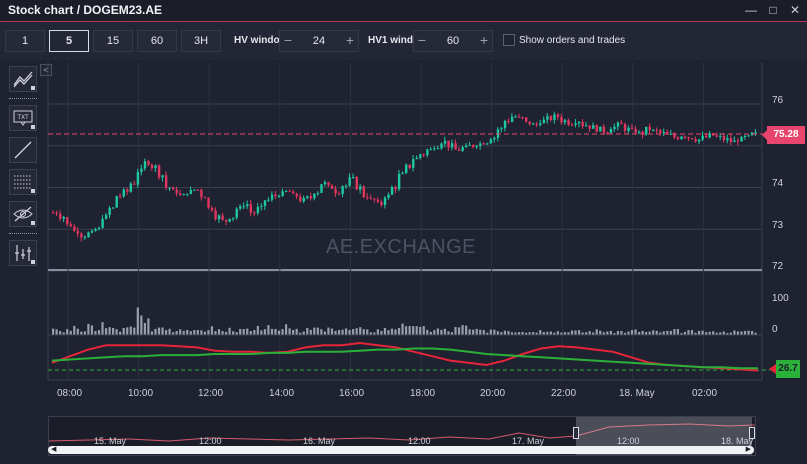 This screenshot has width=807, height=464. What do you see at coordinates (23, 253) in the screenshot?
I see `indicators-icon` at bounding box center [23, 253].